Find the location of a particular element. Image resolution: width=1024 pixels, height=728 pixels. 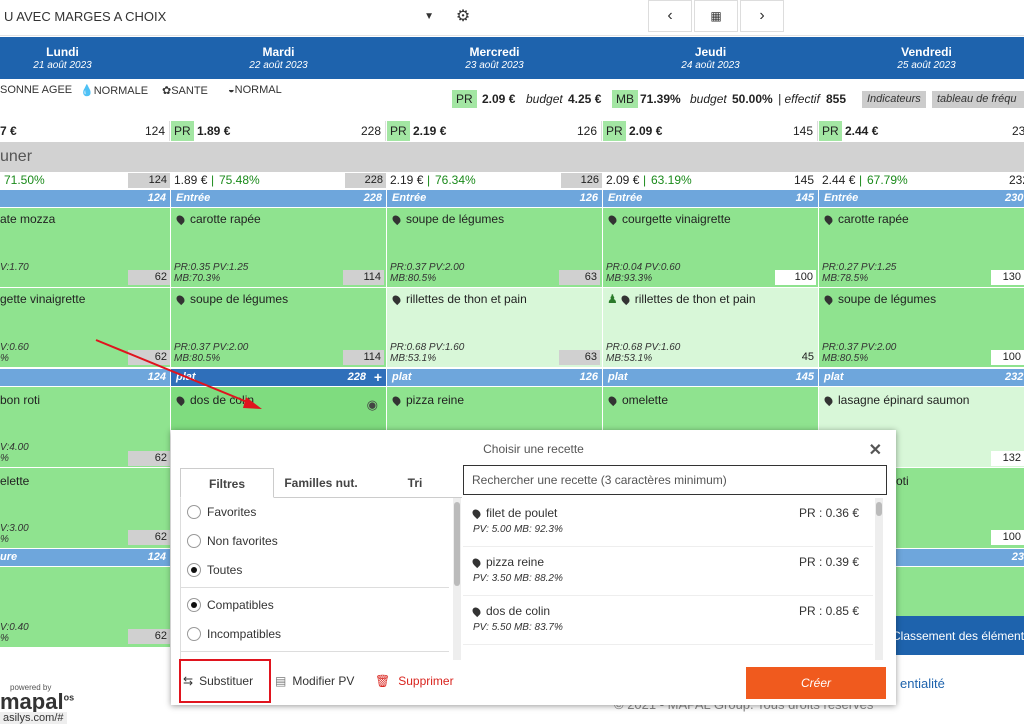

plat-item: omelette is located at coordinates (710, 408).